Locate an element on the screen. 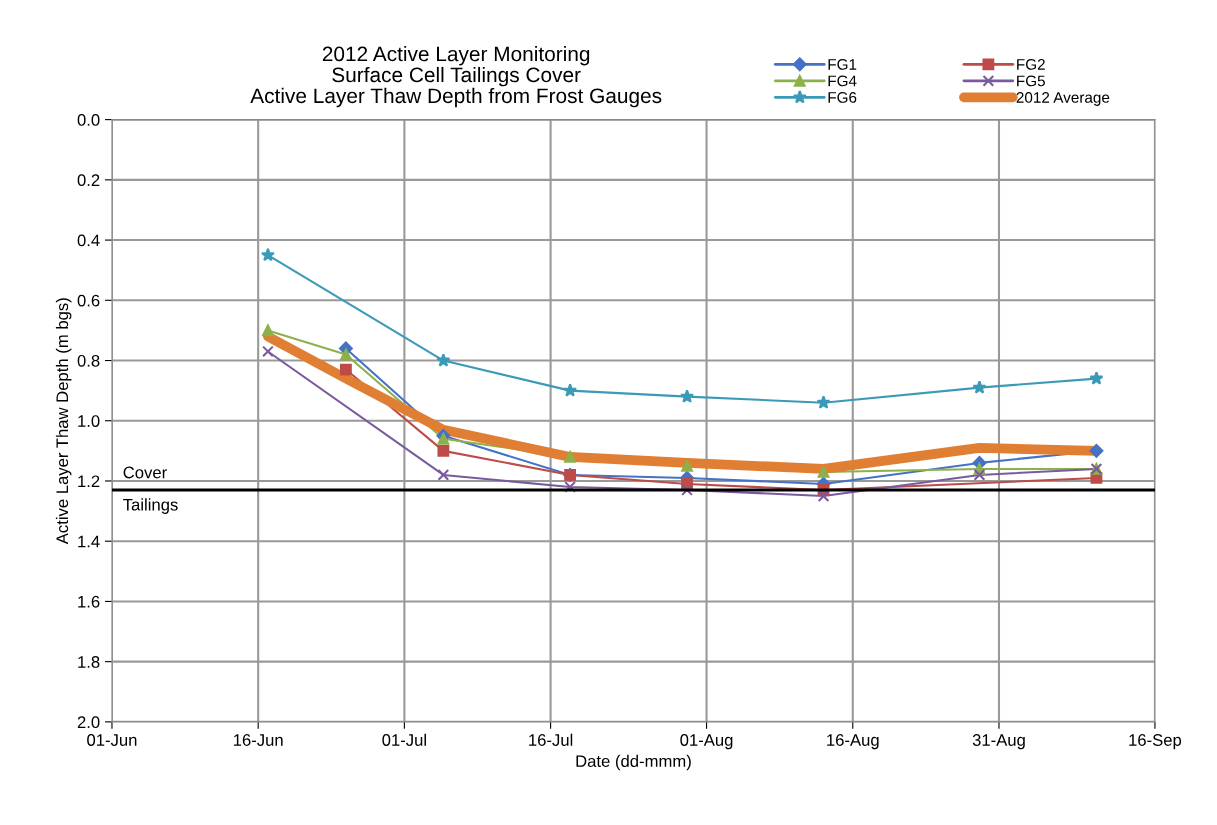 The width and height of the screenshot is (1217, 825). y-tick-label: 1.0 is located at coordinates (89, 421).